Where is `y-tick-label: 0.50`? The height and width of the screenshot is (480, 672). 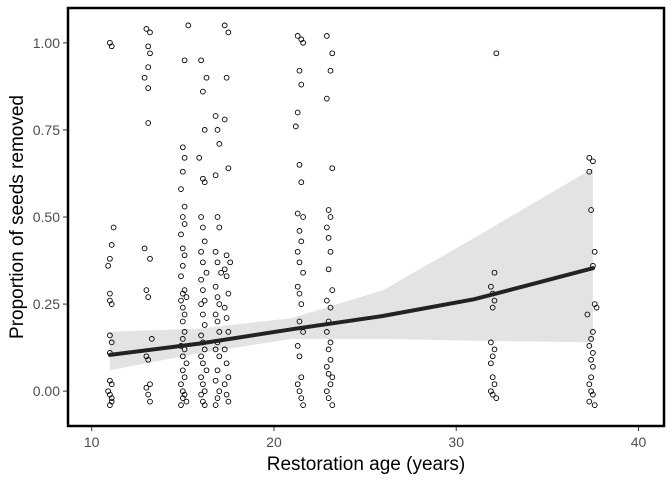 y-tick-label: 0.50 is located at coordinates (46, 217).